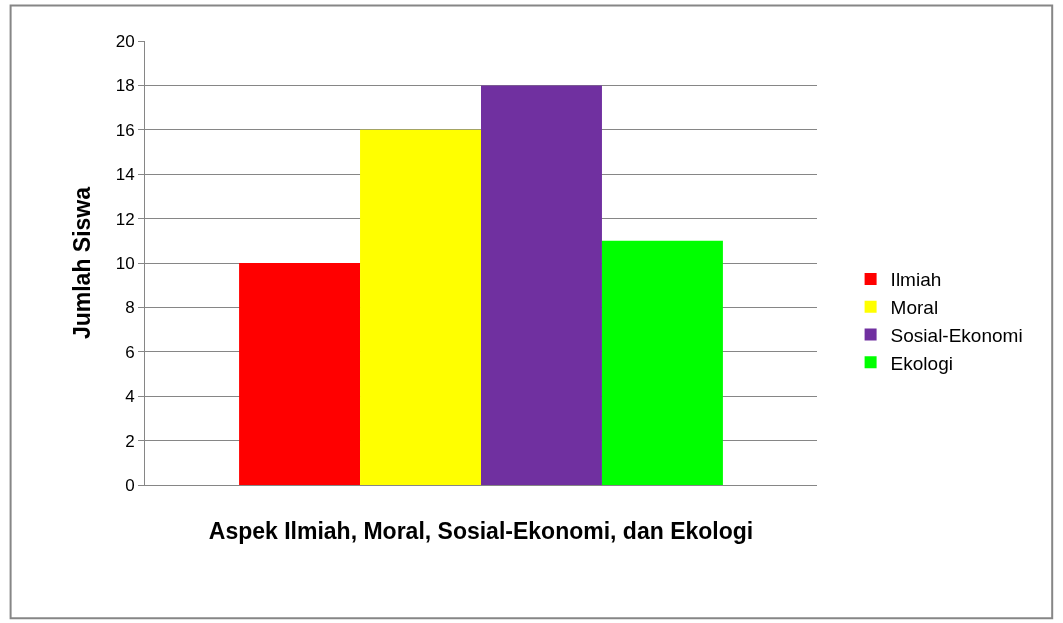 This screenshot has width=1063, height=623. Describe the element at coordinates (481, 531) in the screenshot. I see `x-axis-title: Aspek Ilmiah, Moral, Sosial-Ekonomi, dan Ekologi` at that location.